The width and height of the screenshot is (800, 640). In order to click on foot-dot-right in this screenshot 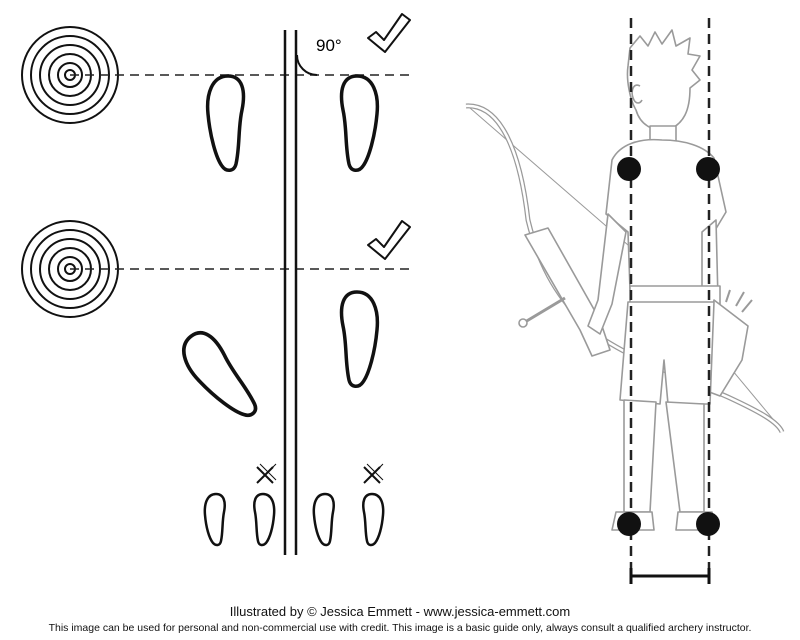, I will do `click(708, 524)`.